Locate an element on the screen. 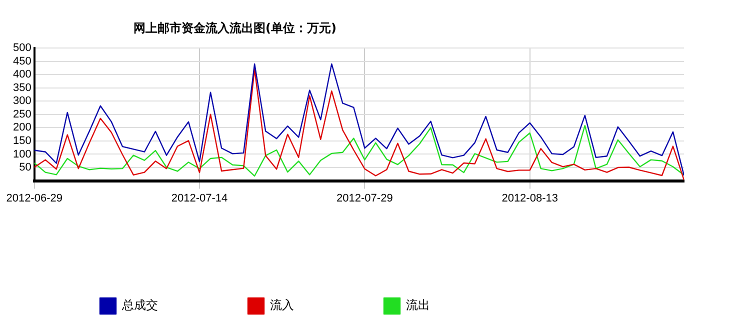  y-tick-label: 250 is located at coordinates (22, 114).